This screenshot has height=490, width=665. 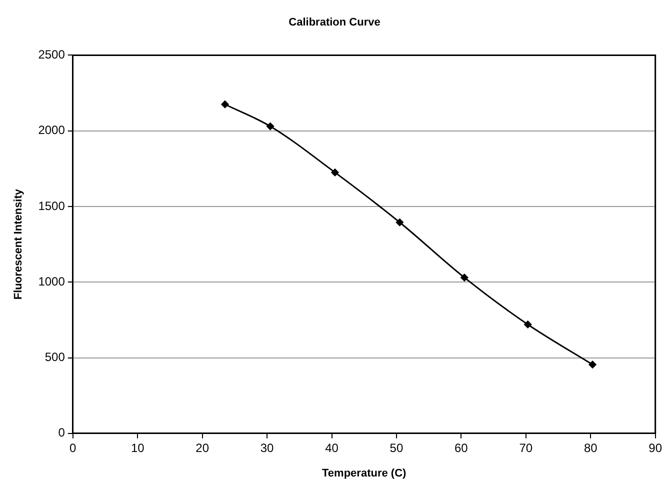 I want to click on y-tick-label: 2000, so click(x=52, y=130).